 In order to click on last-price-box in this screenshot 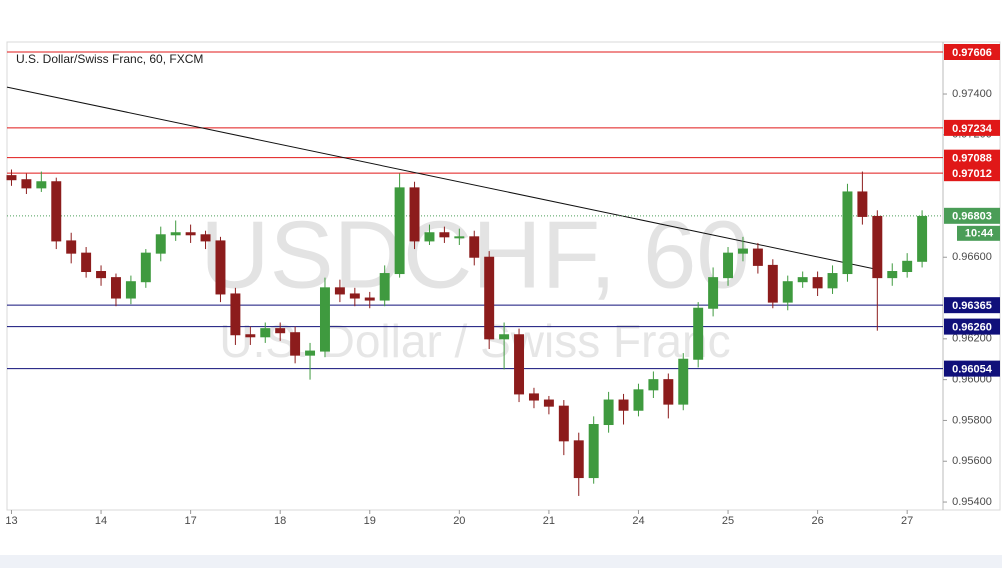, I will do `click(972, 215)`.